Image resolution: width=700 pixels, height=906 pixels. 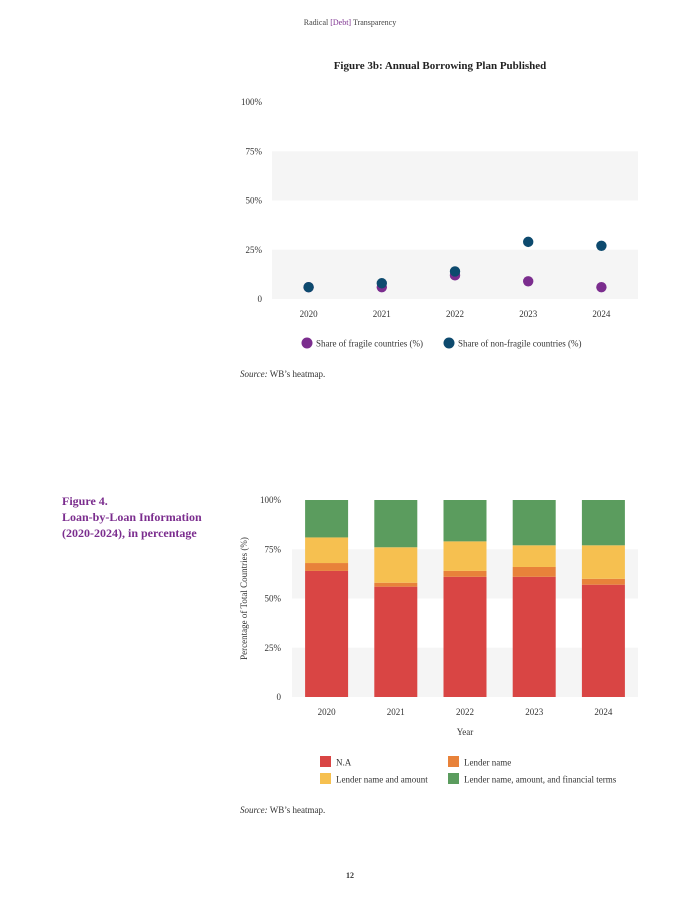 What do you see at coordinates (132, 517) in the screenshot?
I see `figure-4-title-line2: Loan-by-Loan Information` at bounding box center [132, 517].